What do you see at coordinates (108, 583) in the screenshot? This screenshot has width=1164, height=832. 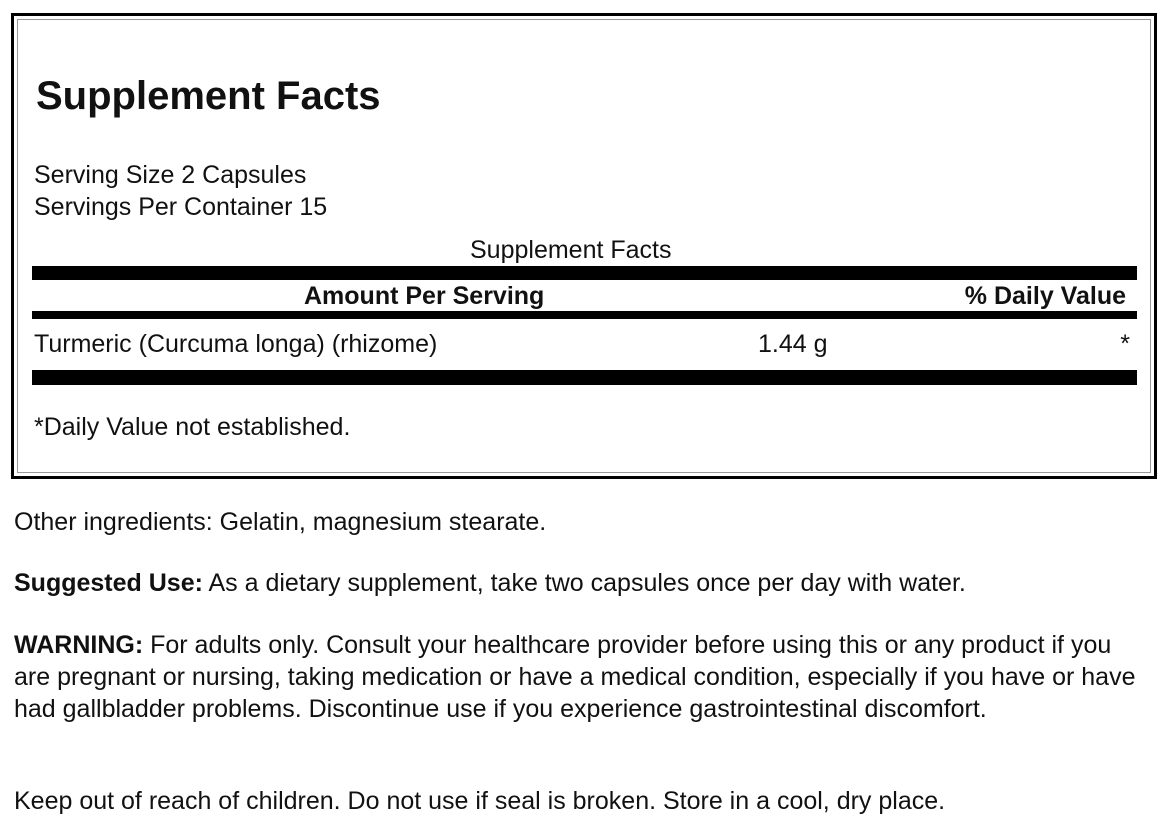 I see `suggested-use-label: Suggested Use:` at bounding box center [108, 583].